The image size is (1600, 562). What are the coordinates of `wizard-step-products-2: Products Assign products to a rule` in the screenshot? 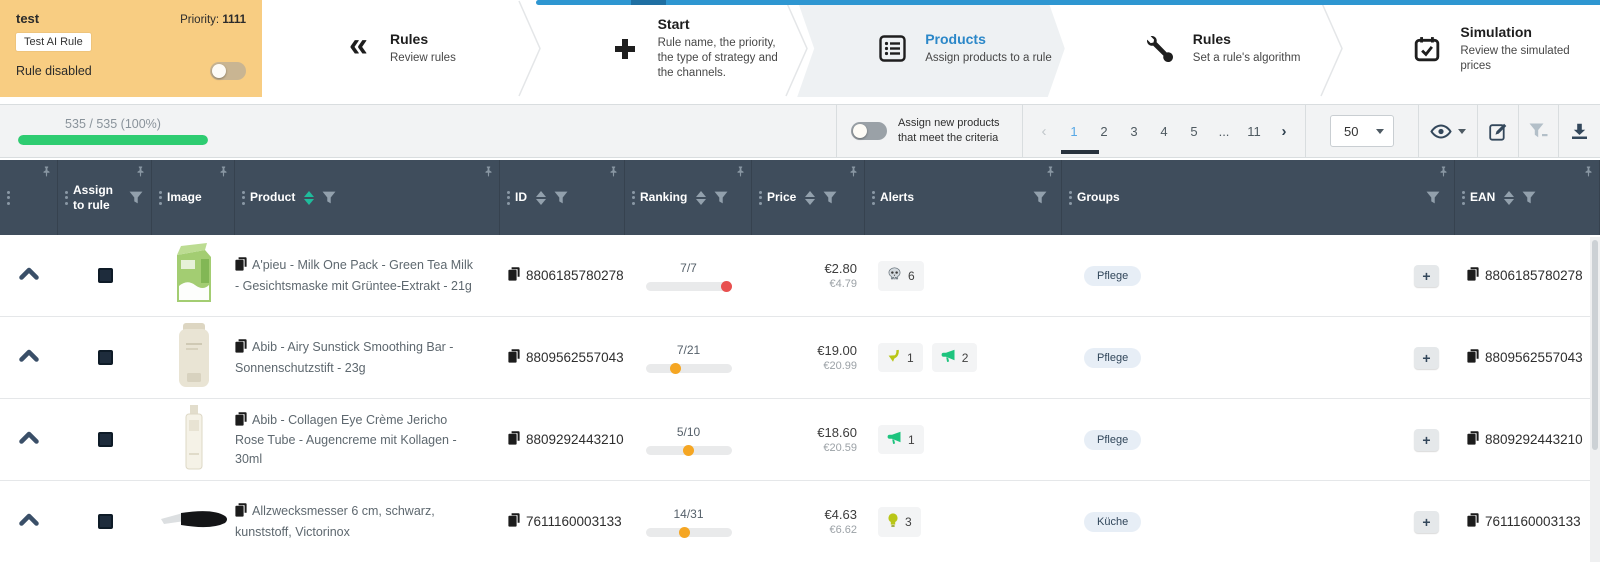 It's located at (931, 48).